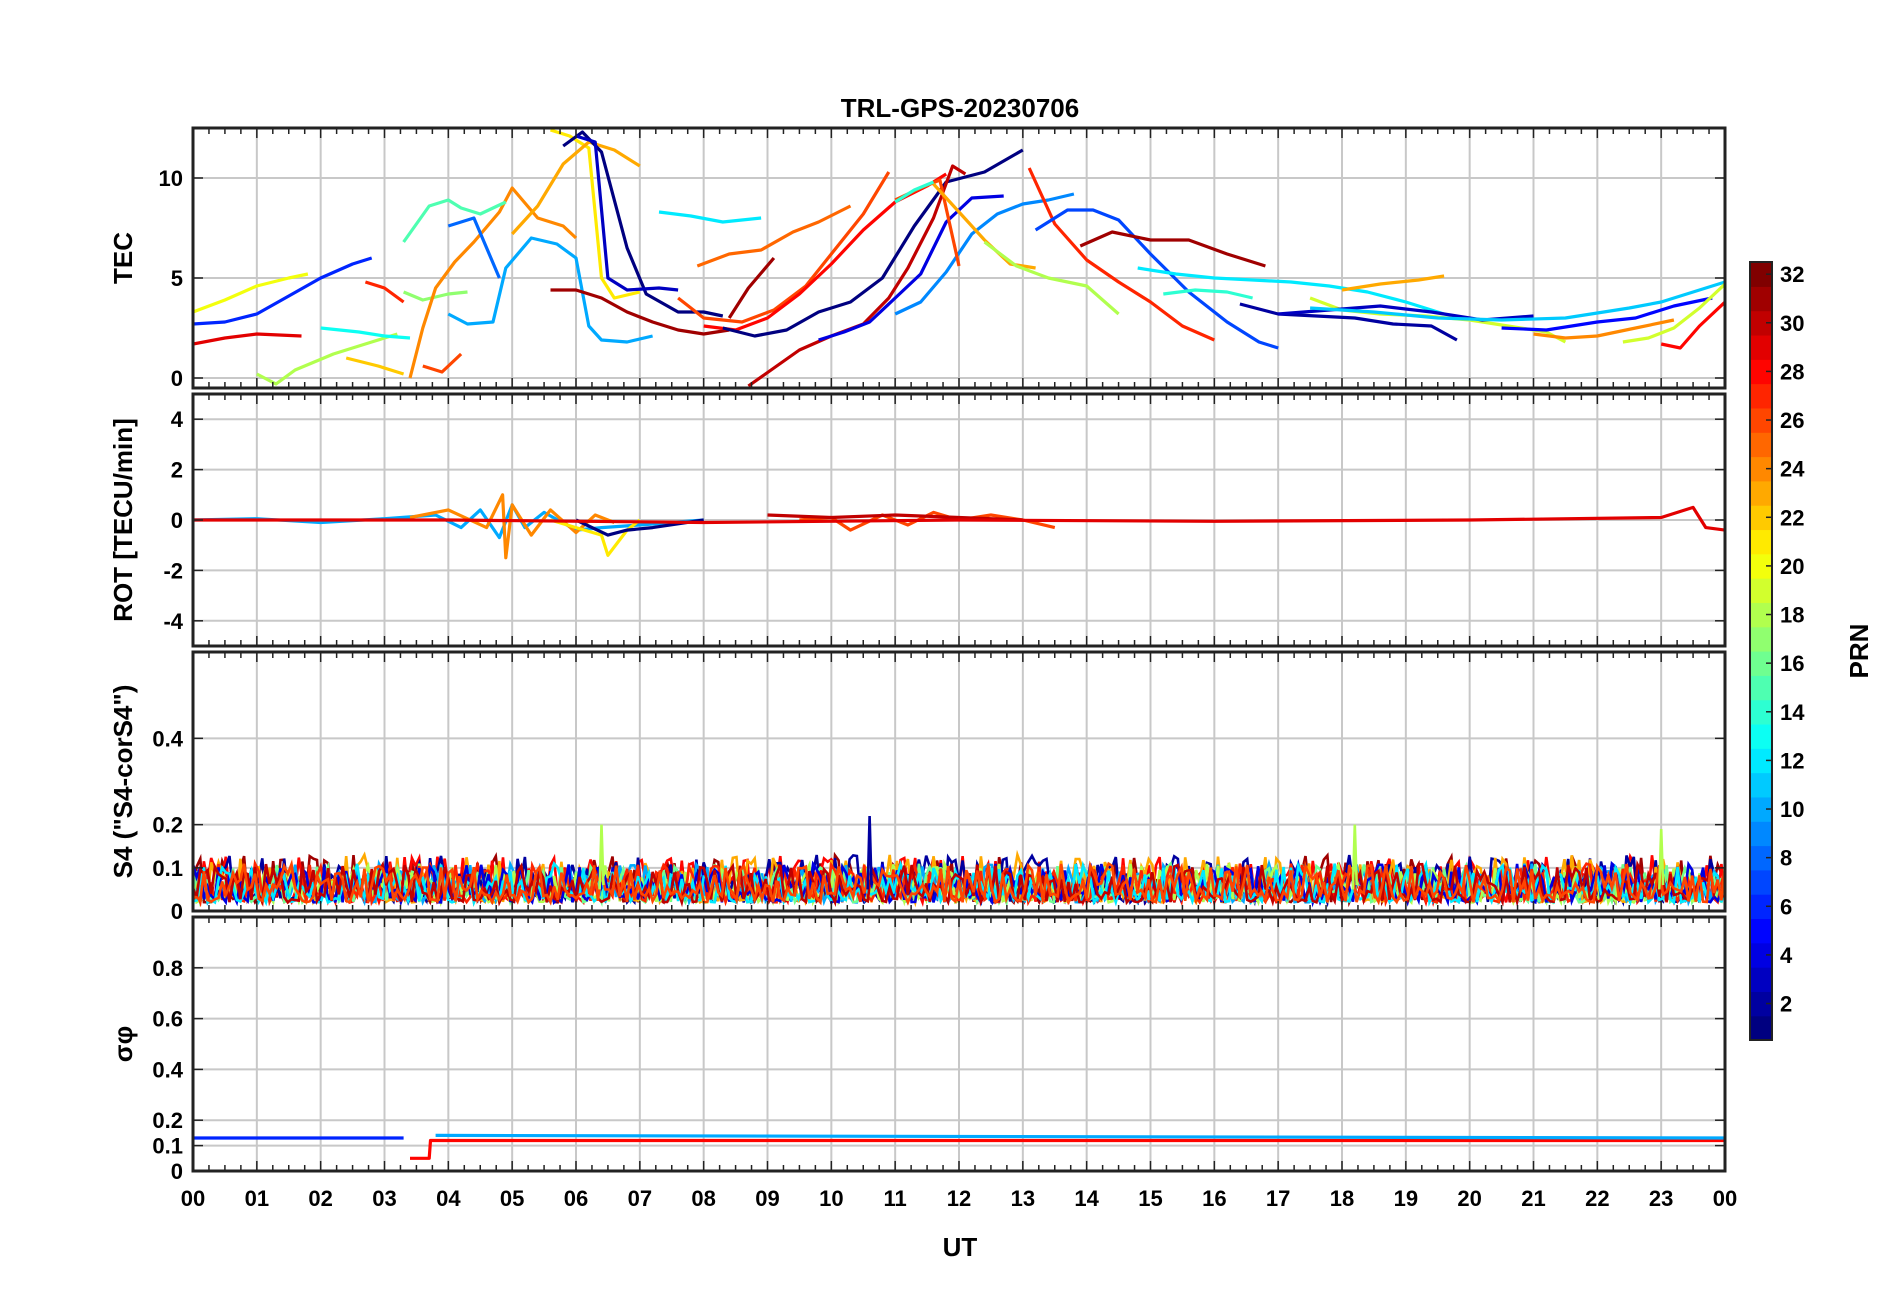 The image size is (1902, 1292). I want to click on colorbar-tick-label: 32, so click(1792, 274).